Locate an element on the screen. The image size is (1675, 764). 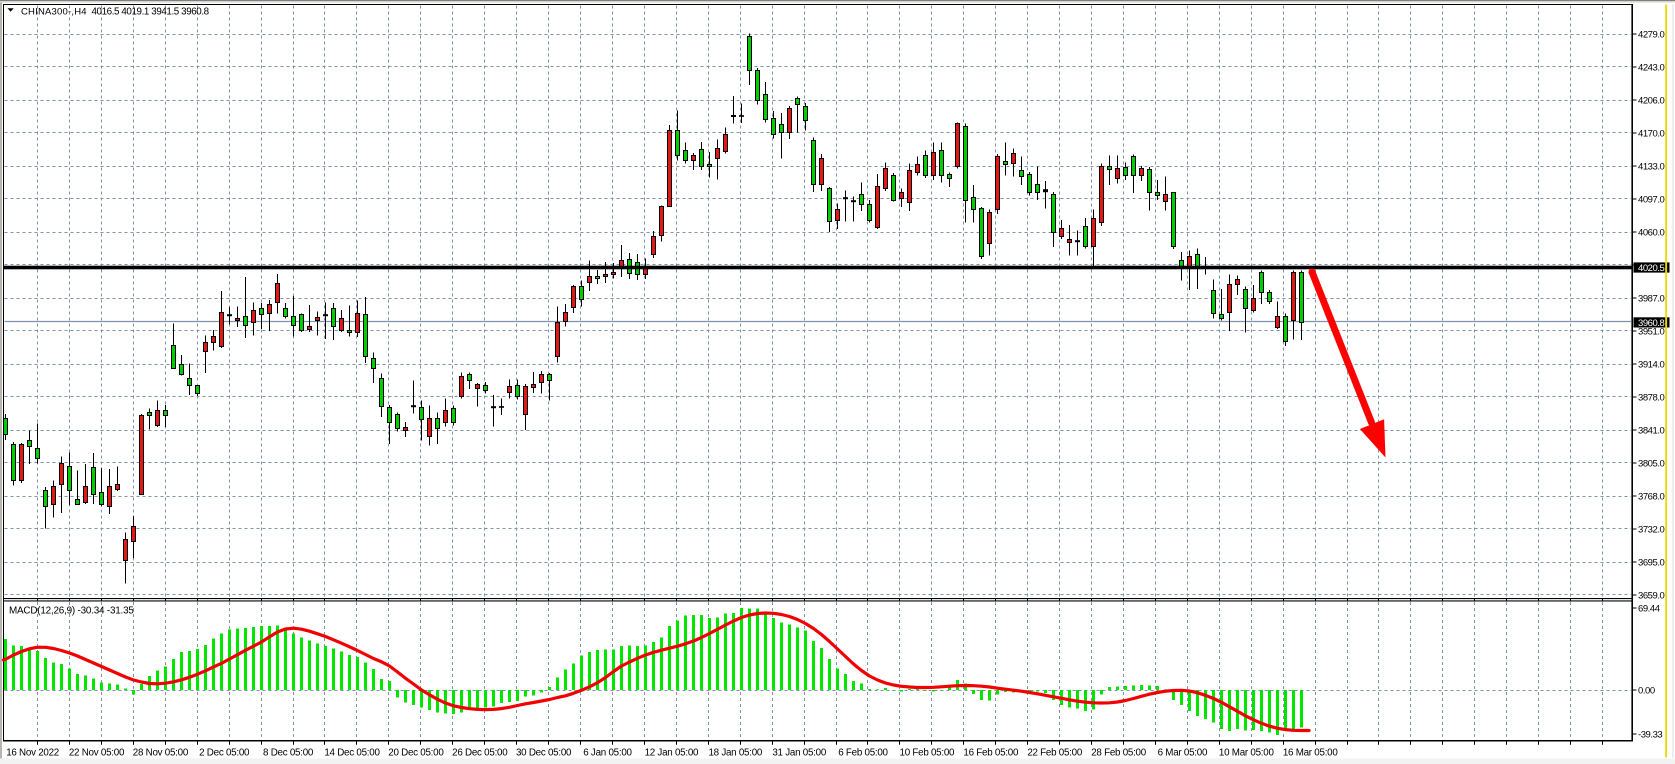
svg-text: 8 Dec 05:00 is located at coordinates (288, 753).